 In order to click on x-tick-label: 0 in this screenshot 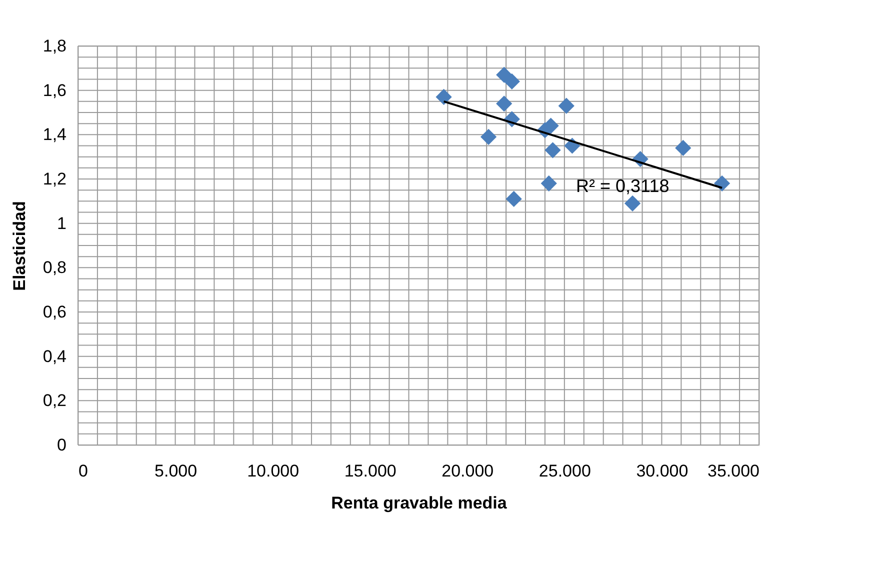, I will do `click(83, 471)`.